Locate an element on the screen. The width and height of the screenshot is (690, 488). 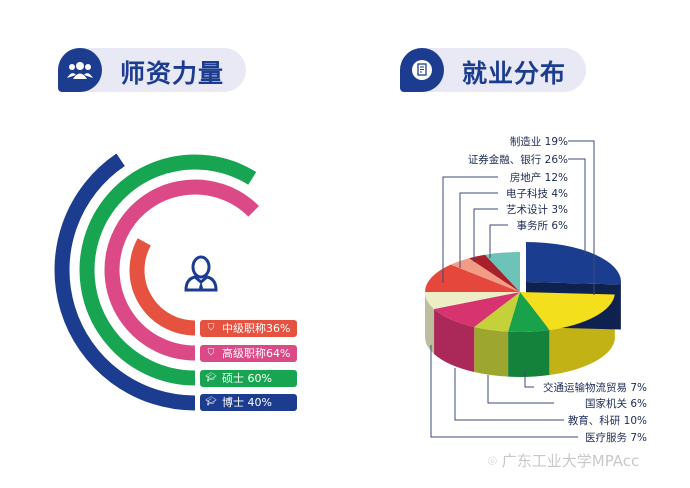
watermark-text: 广东工业大学MPAcc is located at coordinates (570, 461).